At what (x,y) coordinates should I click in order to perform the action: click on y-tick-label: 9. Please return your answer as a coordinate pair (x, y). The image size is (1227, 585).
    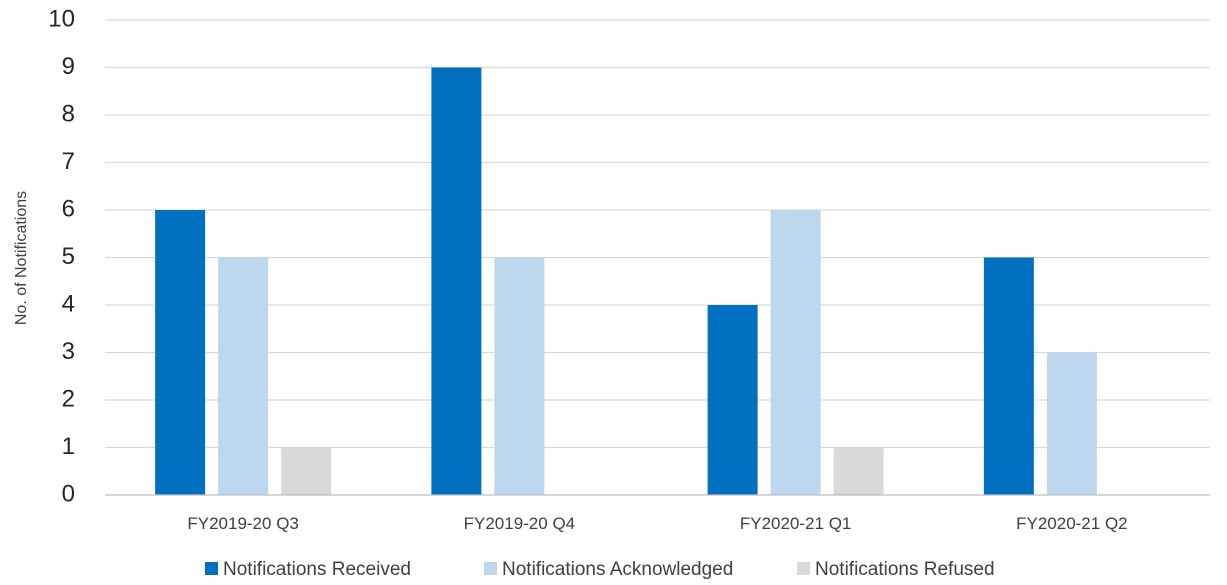
    Looking at the image, I should click on (68, 66).